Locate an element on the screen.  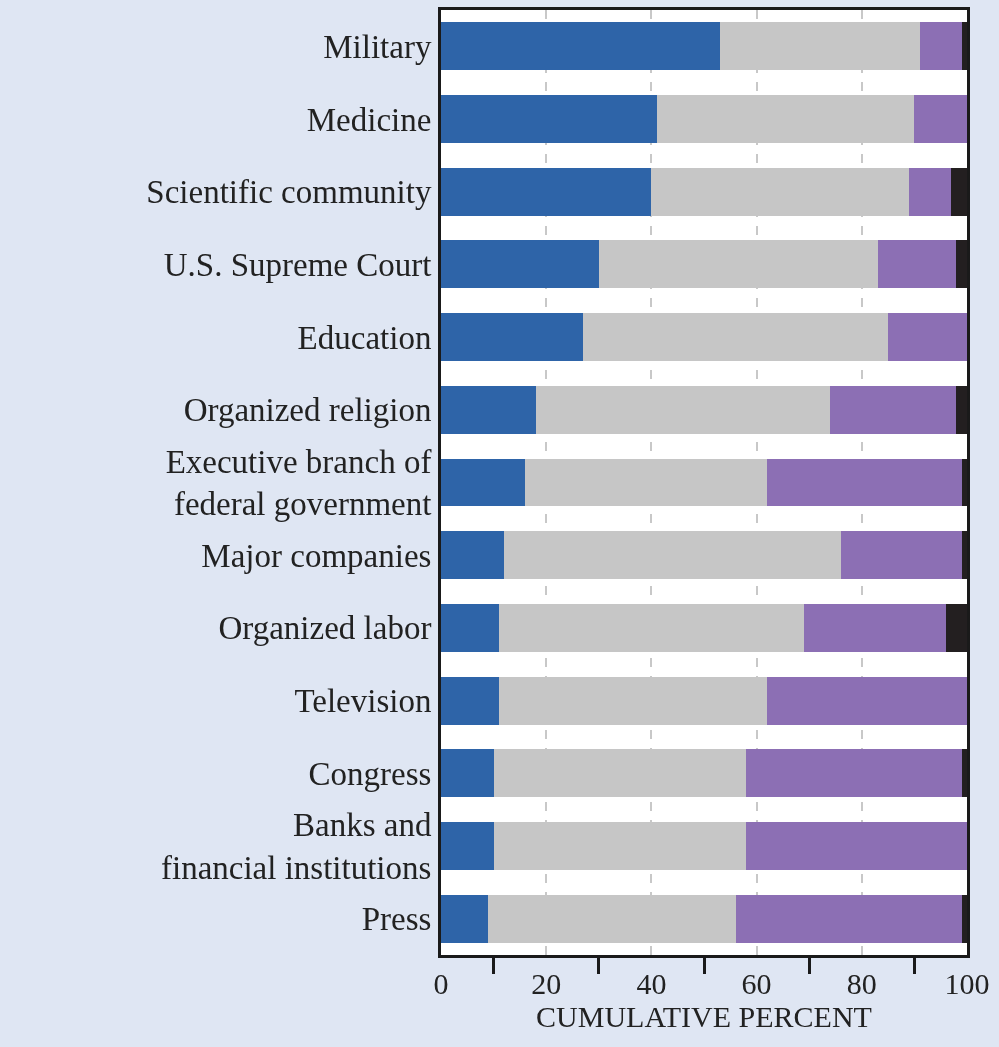
y-tick-label: Organized religion is located at coordinates (307, 410).